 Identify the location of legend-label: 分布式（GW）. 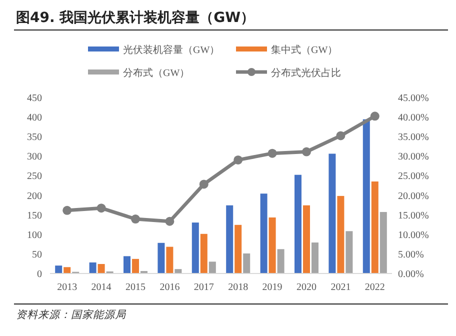
(156, 73).